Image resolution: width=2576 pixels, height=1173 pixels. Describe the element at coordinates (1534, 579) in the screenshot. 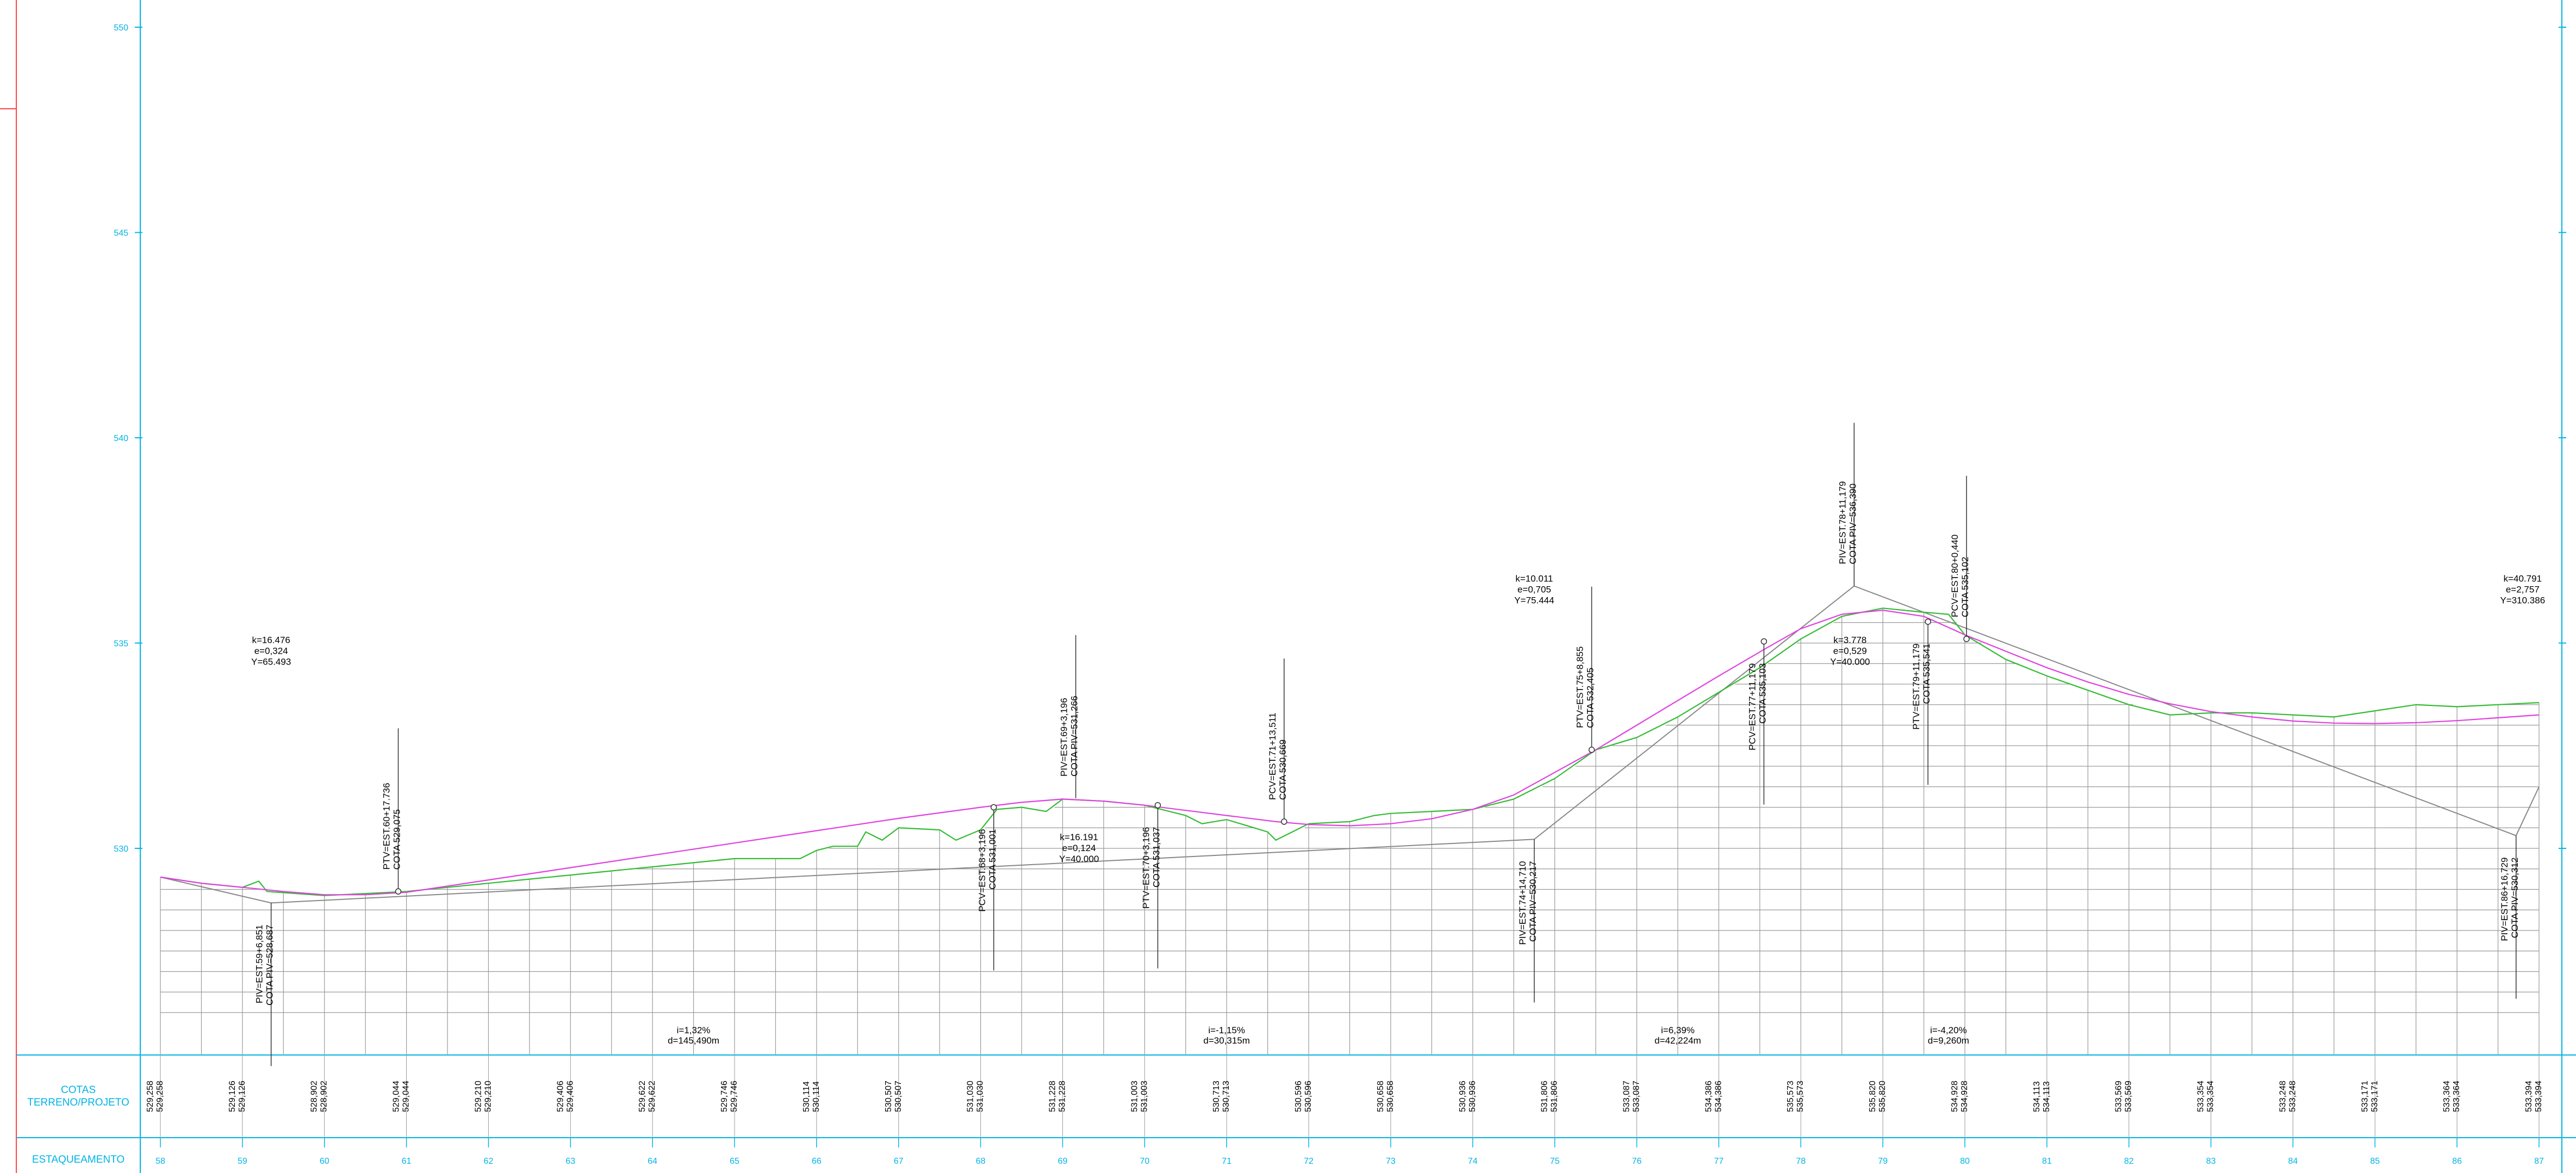

I see `curve-parameter-label: k=10.011` at that location.